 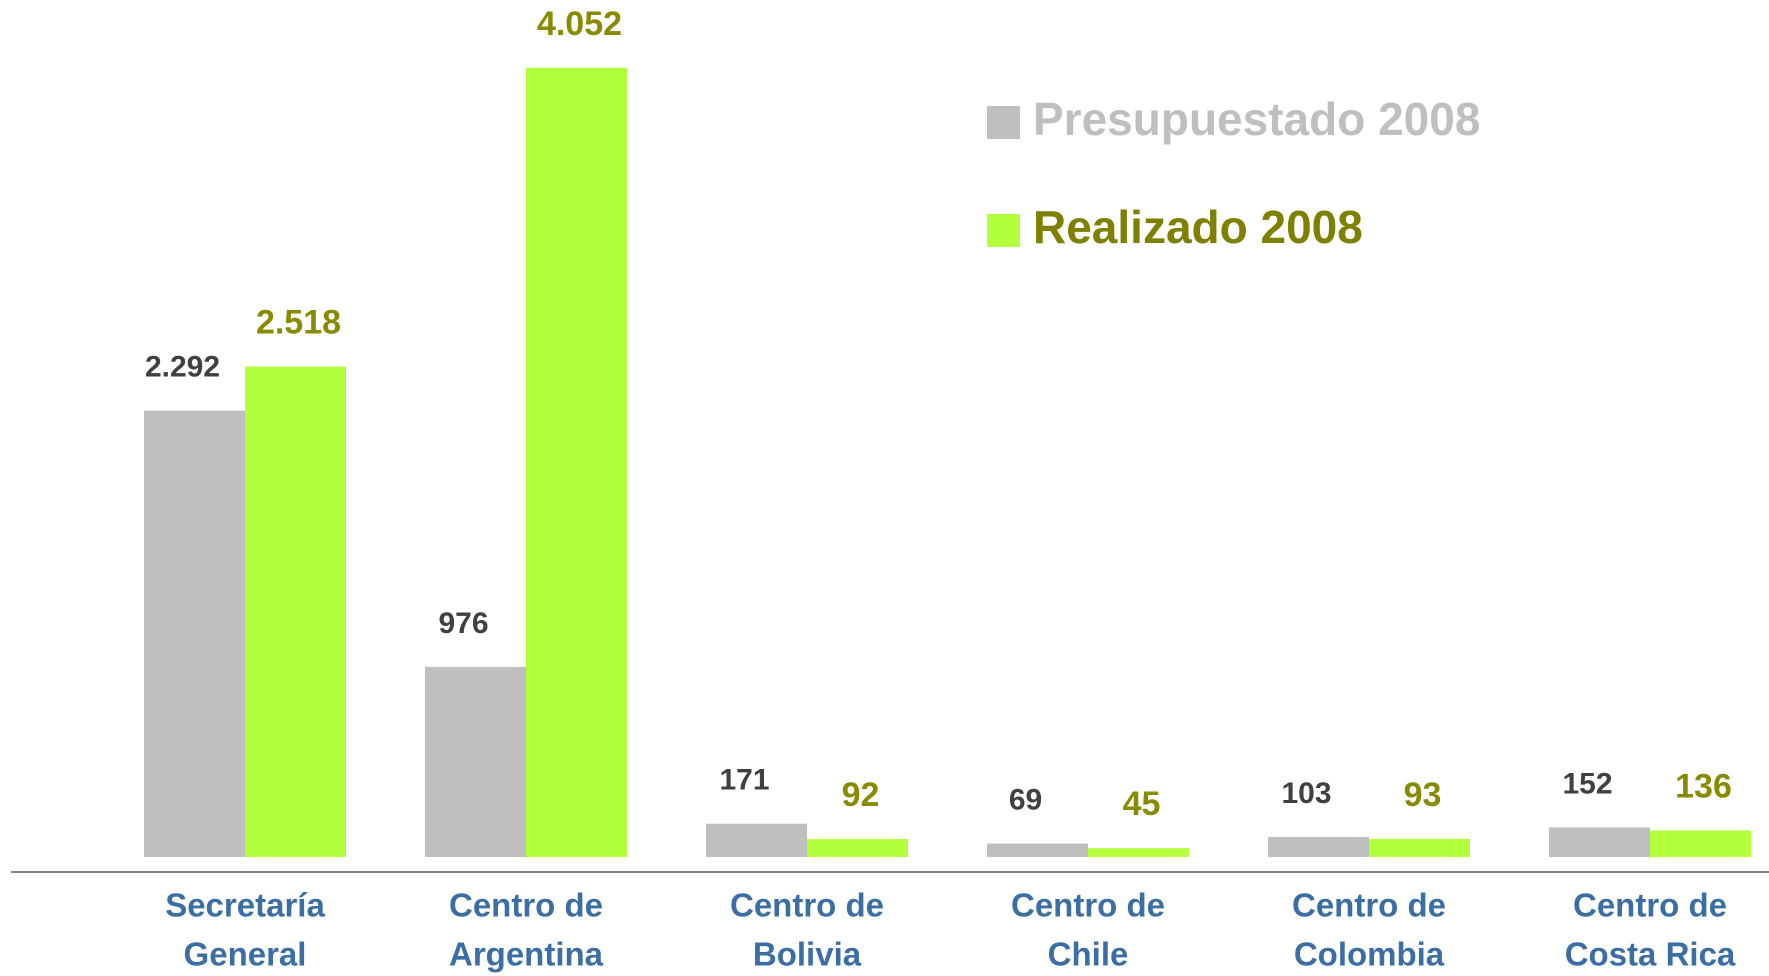 What do you see at coordinates (182, 367) in the screenshot?
I see `data-label: 2.292` at bounding box center [182, 367].